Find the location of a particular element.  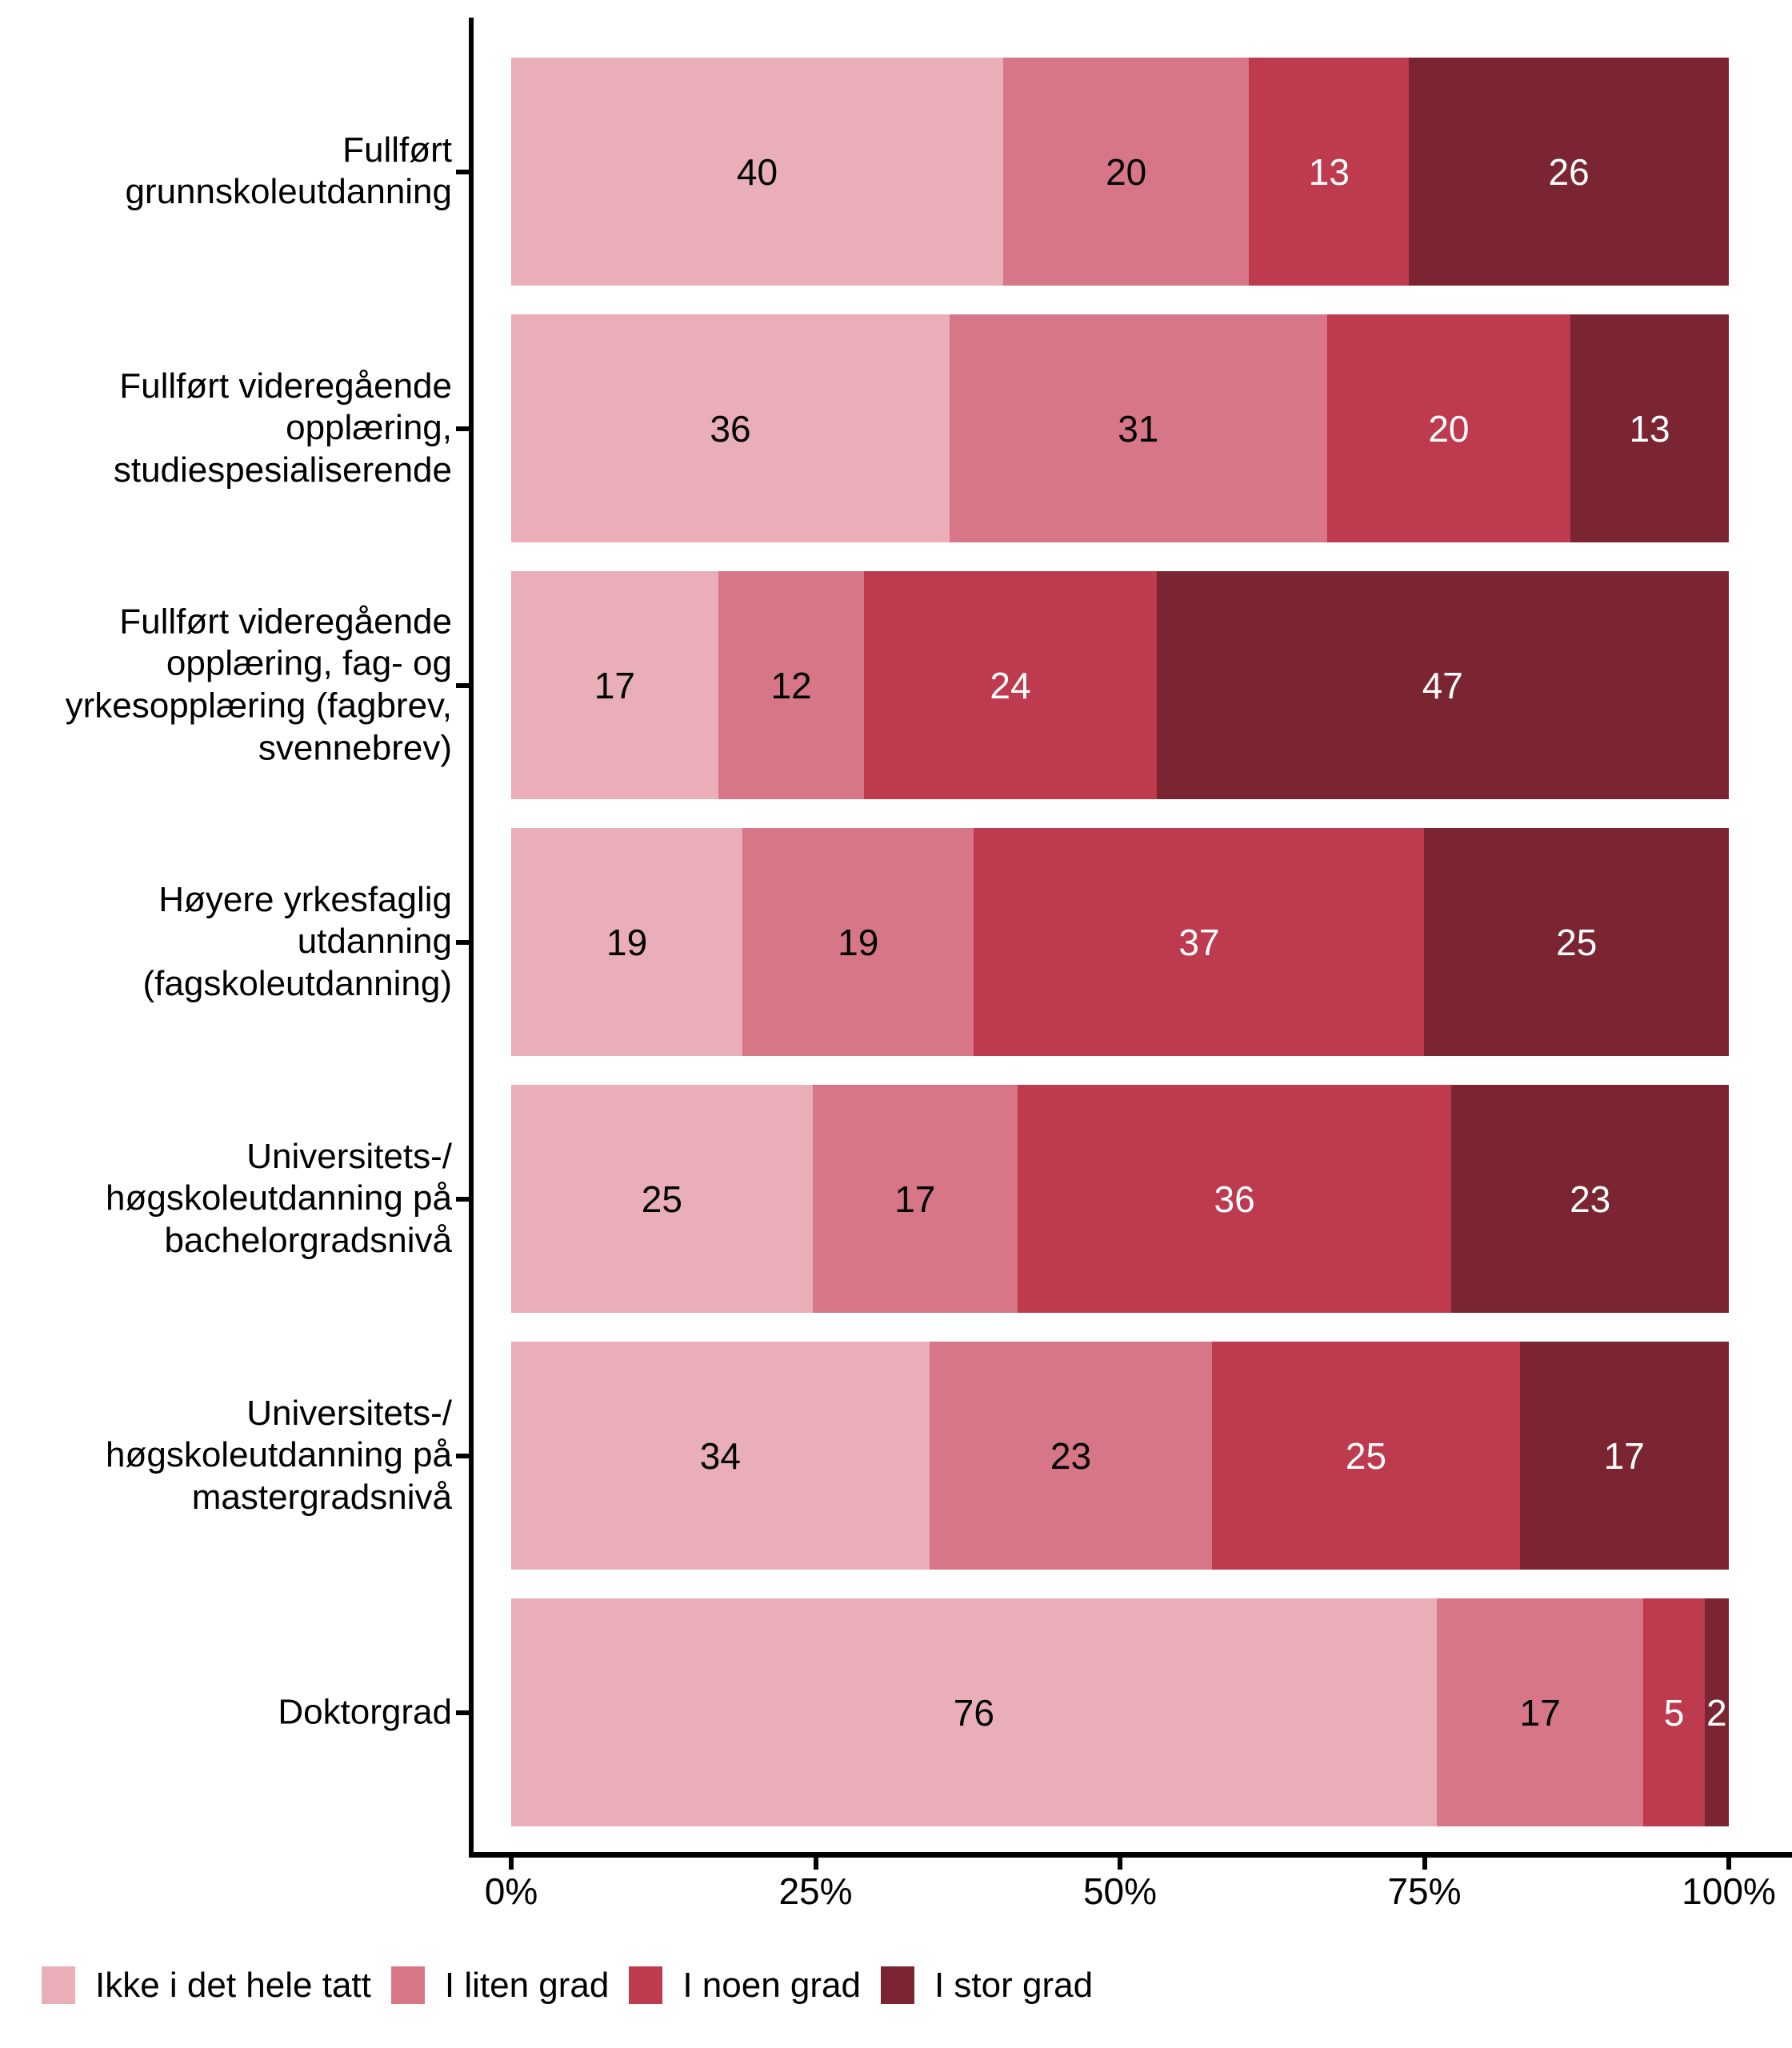

x-axis-tick-label: 25% is located at coordinates (815, 1891).